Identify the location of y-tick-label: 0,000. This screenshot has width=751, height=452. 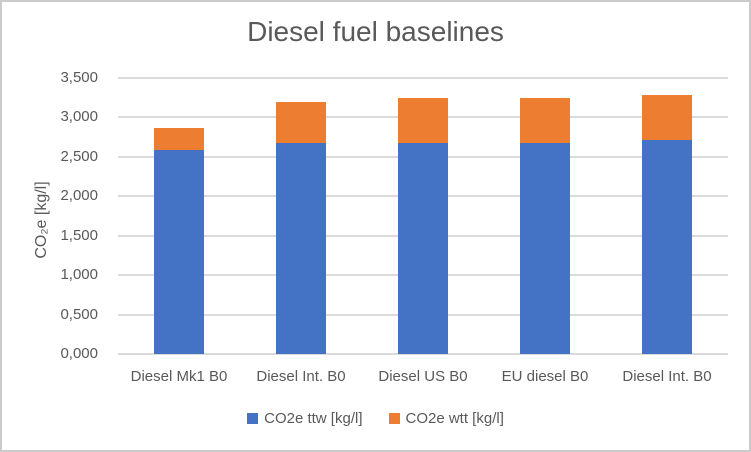
(79, 353).